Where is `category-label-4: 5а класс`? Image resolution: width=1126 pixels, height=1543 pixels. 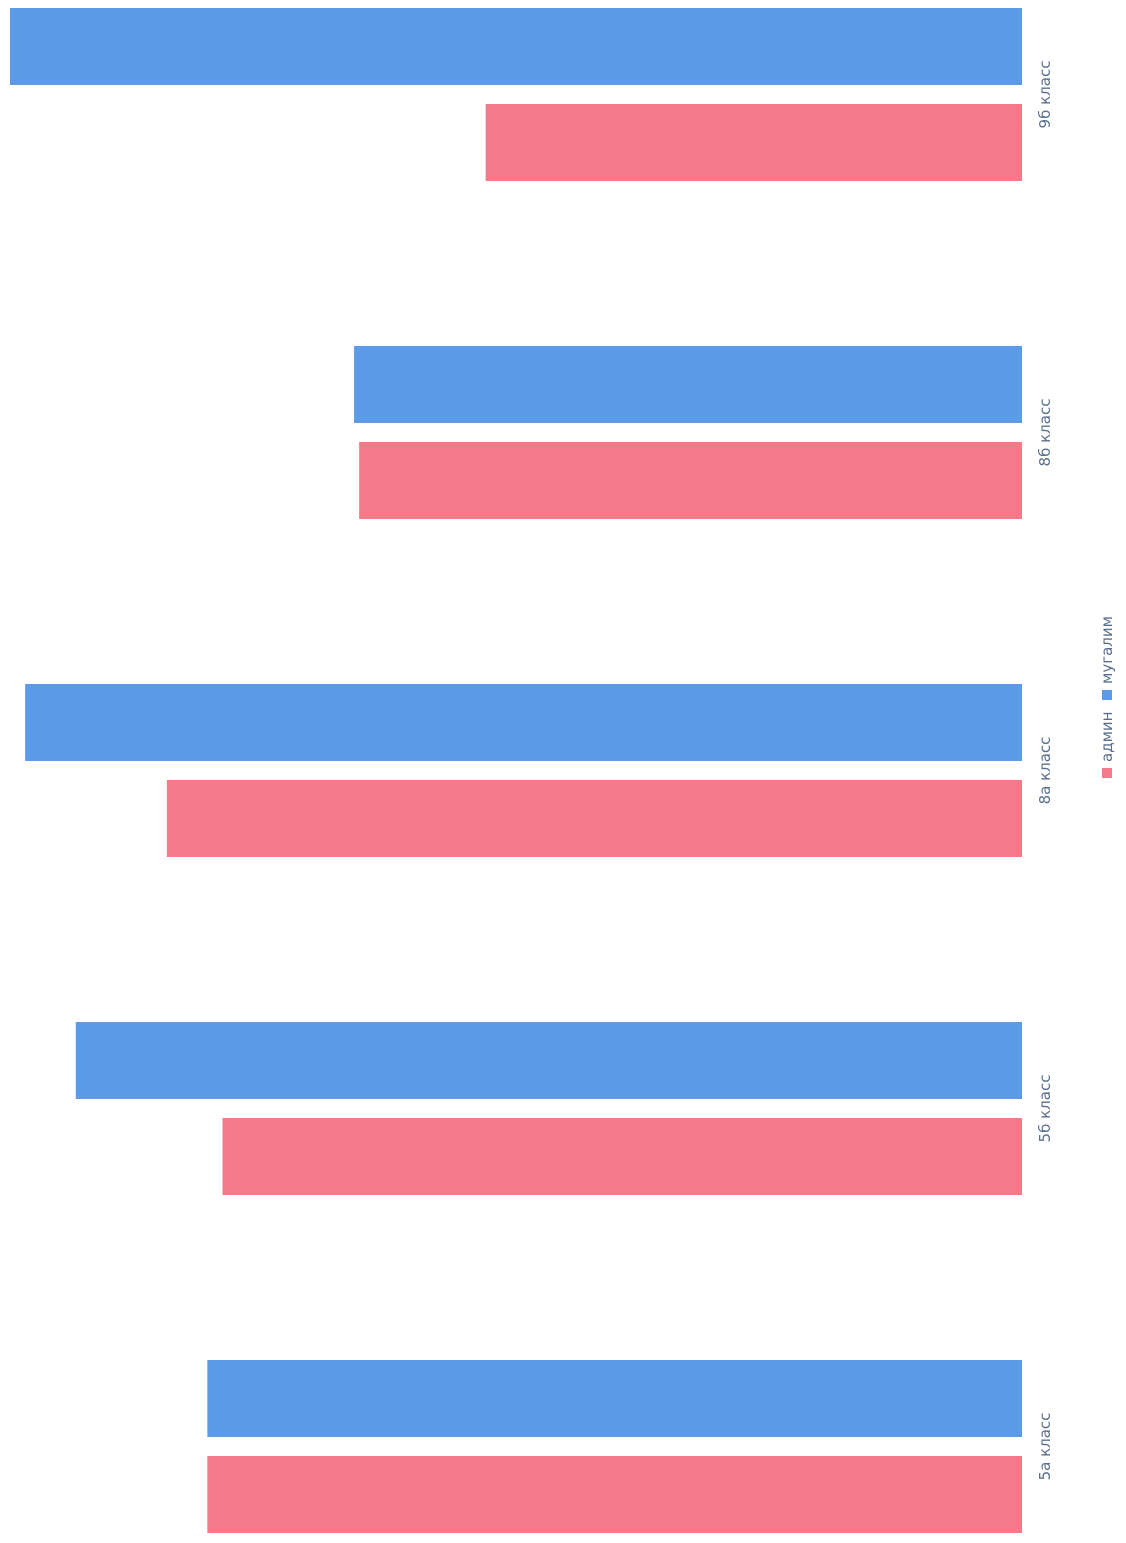 category-label-4: 5а класс is located at coordinates (1045, 1447).